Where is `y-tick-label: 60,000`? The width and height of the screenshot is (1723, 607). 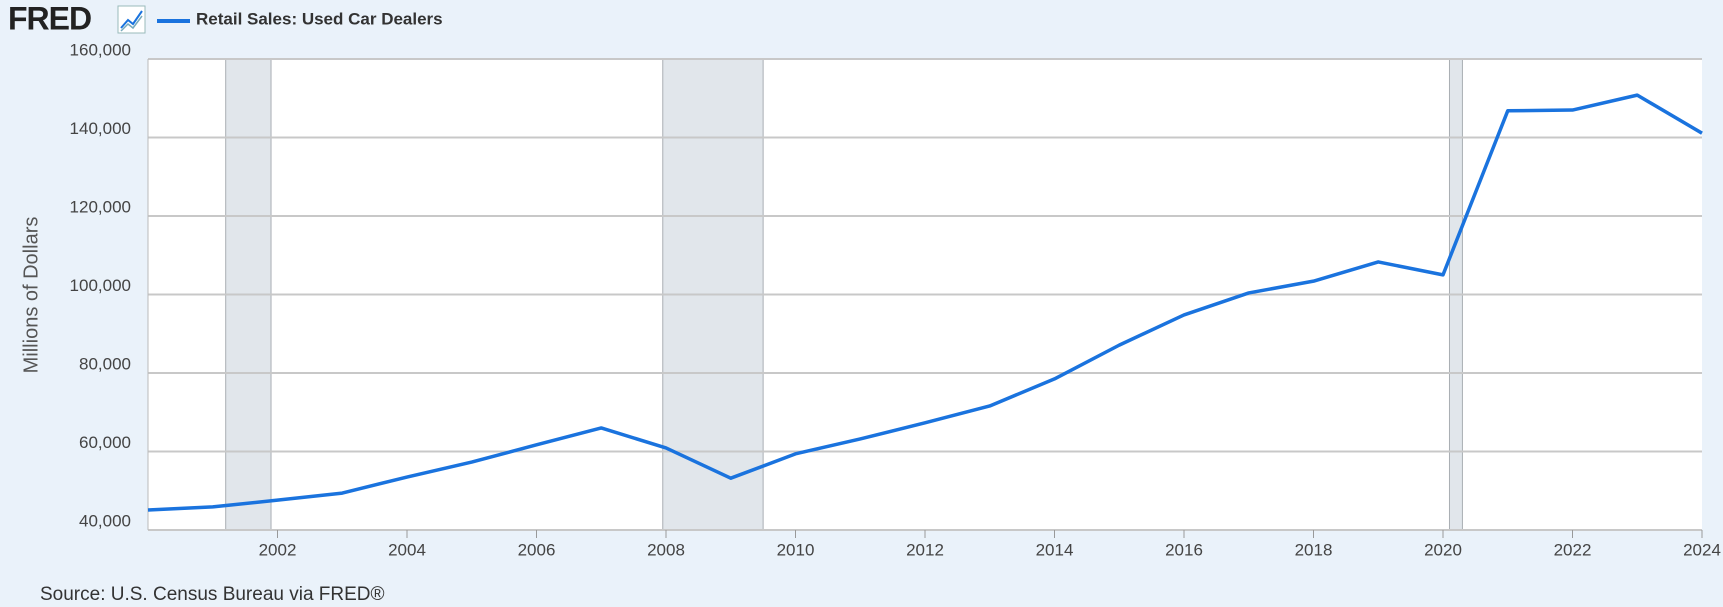
y-tick-label: 60,000 is located at coordinates (105, 442).